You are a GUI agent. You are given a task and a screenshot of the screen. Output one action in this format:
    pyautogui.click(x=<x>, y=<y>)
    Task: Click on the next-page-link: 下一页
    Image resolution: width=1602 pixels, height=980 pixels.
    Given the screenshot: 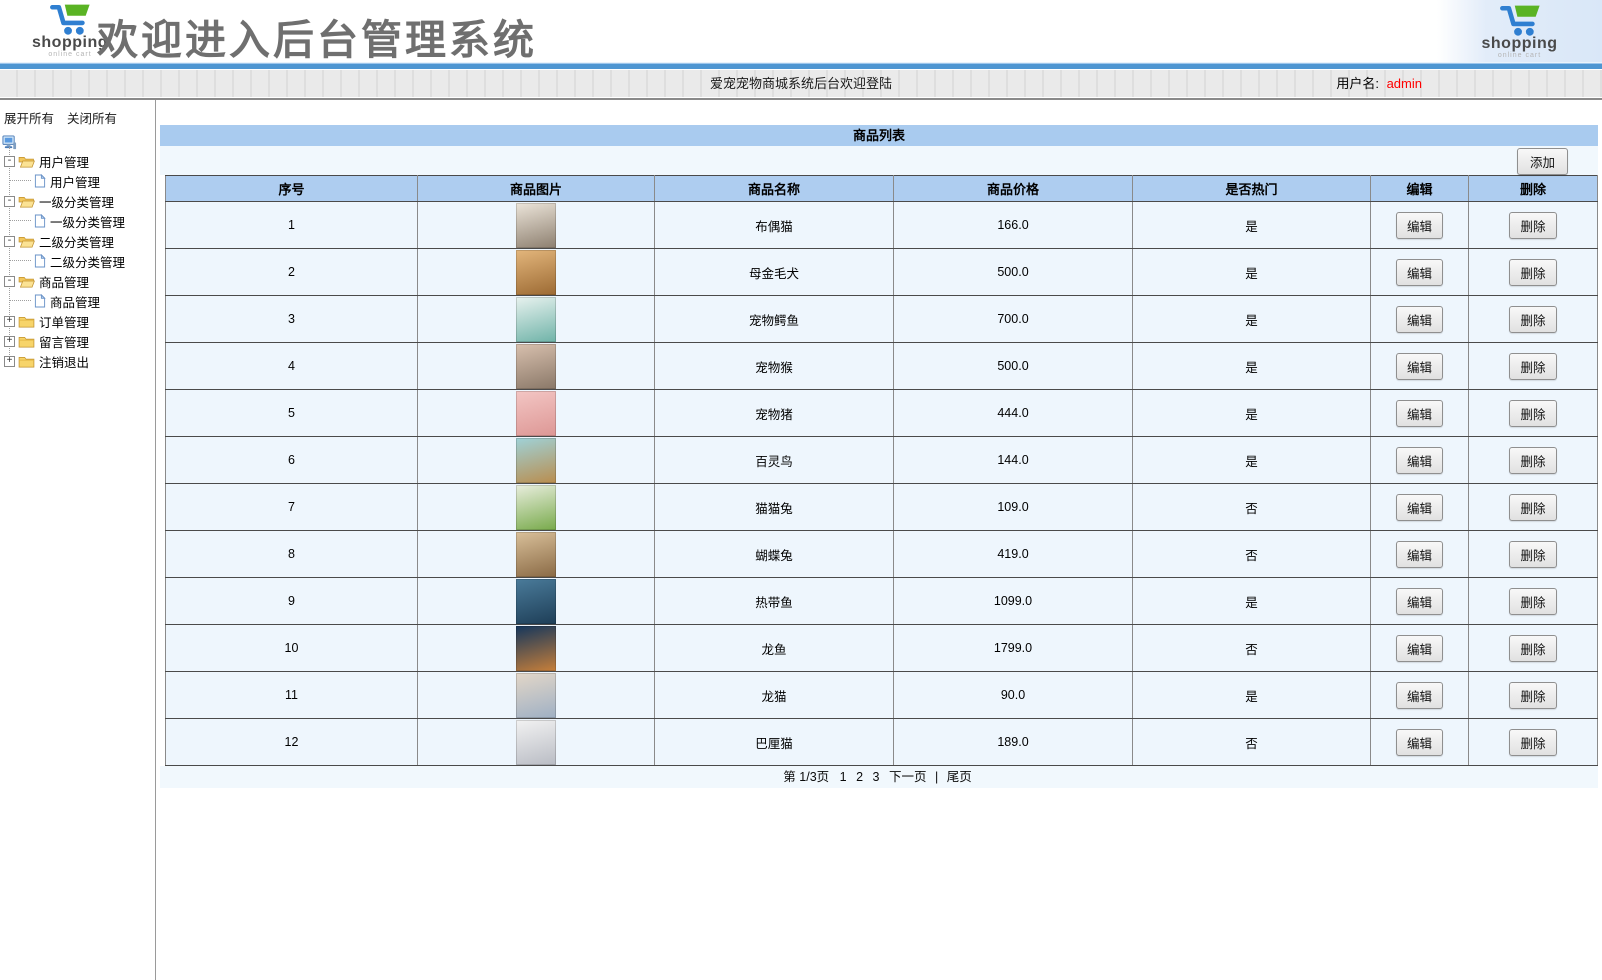 What is the action you would take?
    pyautogui.click(x=907, y=777)
    